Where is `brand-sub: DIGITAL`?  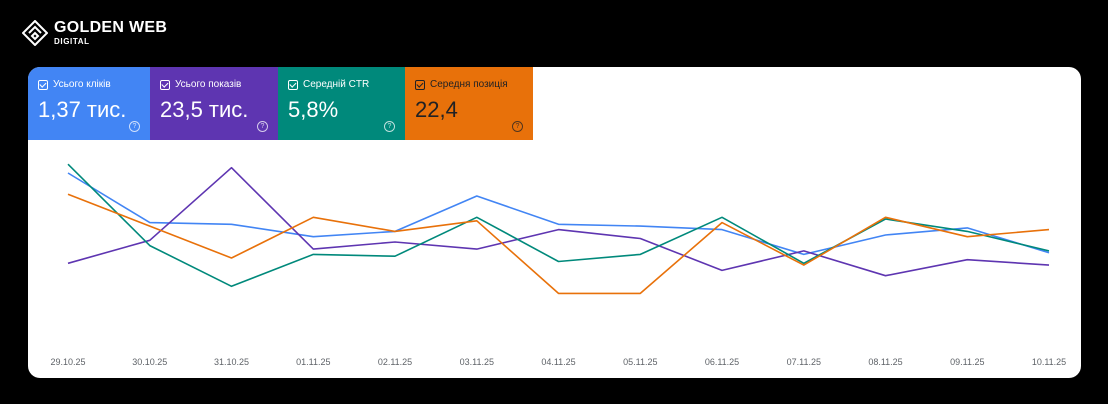
brand-sub: DIGITAL is located at coordinates (72, 41).